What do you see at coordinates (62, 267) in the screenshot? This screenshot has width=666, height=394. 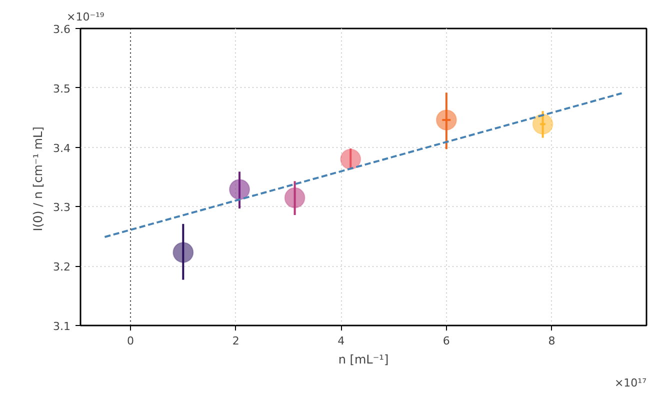 I see `y-tick-label: 3.2` at bounding box center [62, 267].